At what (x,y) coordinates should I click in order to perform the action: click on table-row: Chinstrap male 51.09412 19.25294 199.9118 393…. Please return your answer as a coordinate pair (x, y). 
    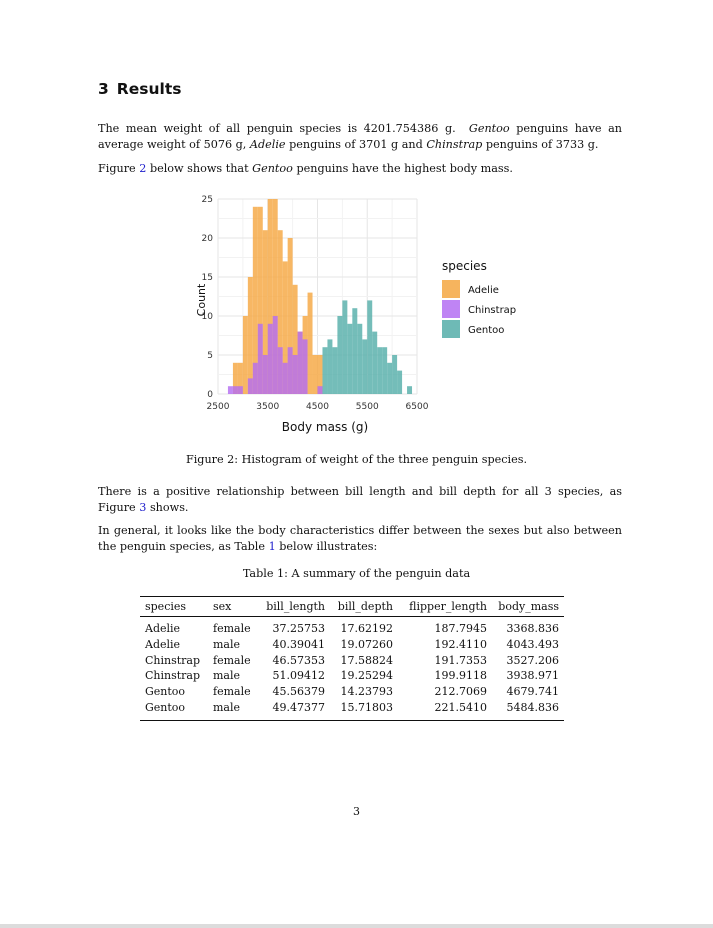
    Looking at the image, I should click on (352, 676).